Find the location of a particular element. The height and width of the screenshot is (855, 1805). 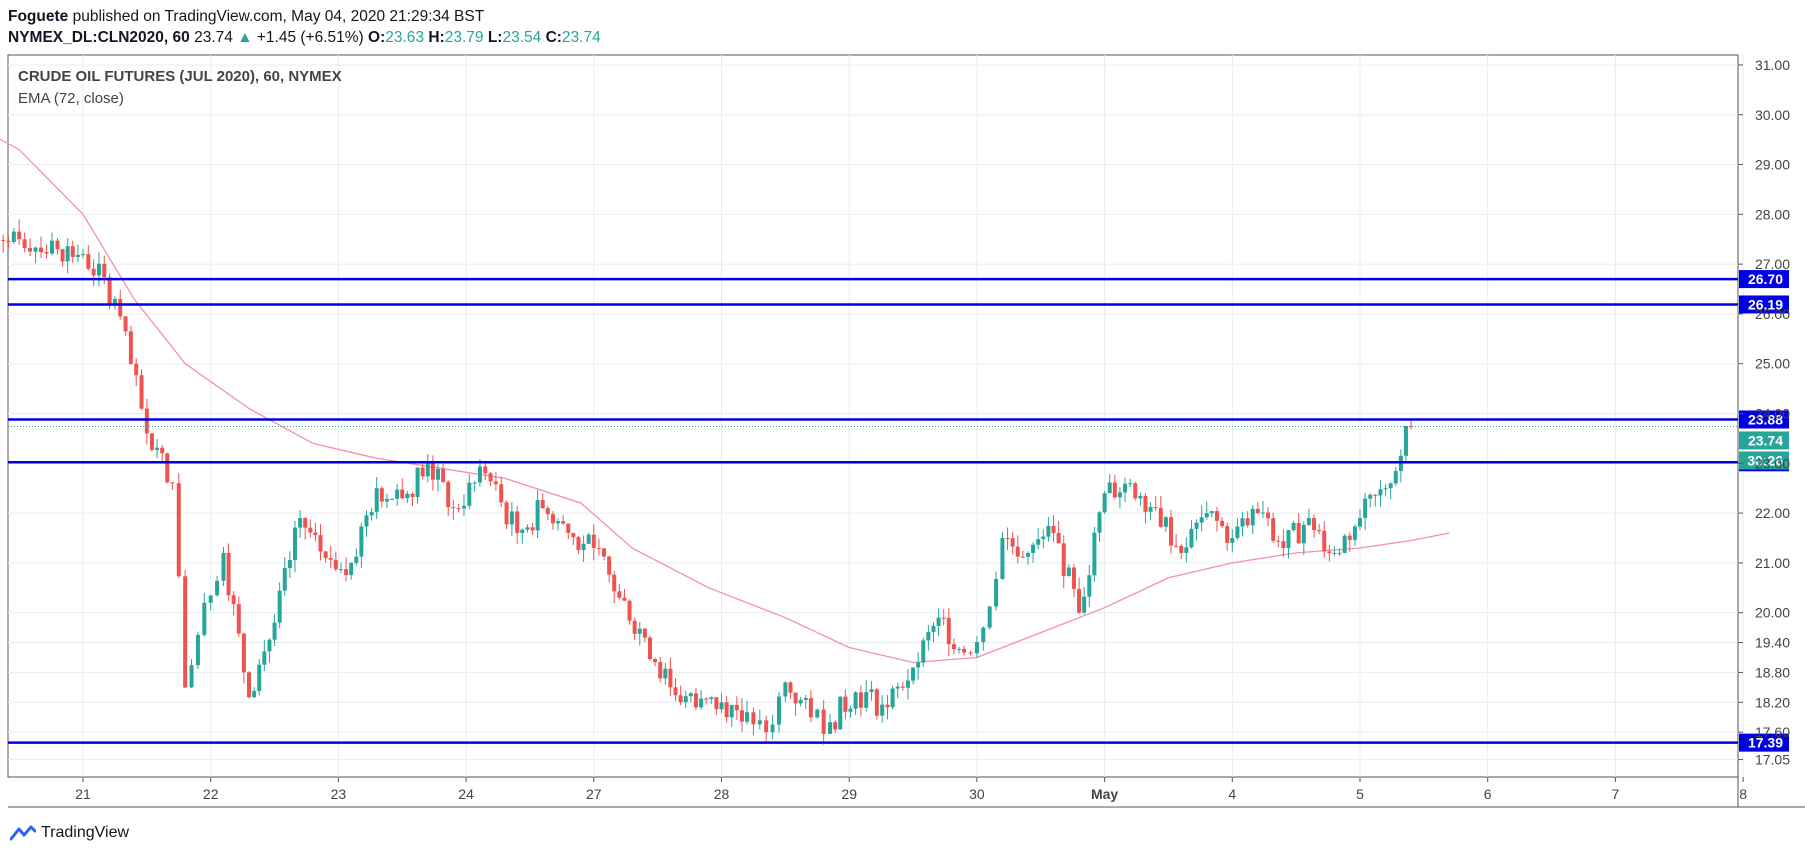

x-tick-label: 30 is located at coordinates (977, 794).